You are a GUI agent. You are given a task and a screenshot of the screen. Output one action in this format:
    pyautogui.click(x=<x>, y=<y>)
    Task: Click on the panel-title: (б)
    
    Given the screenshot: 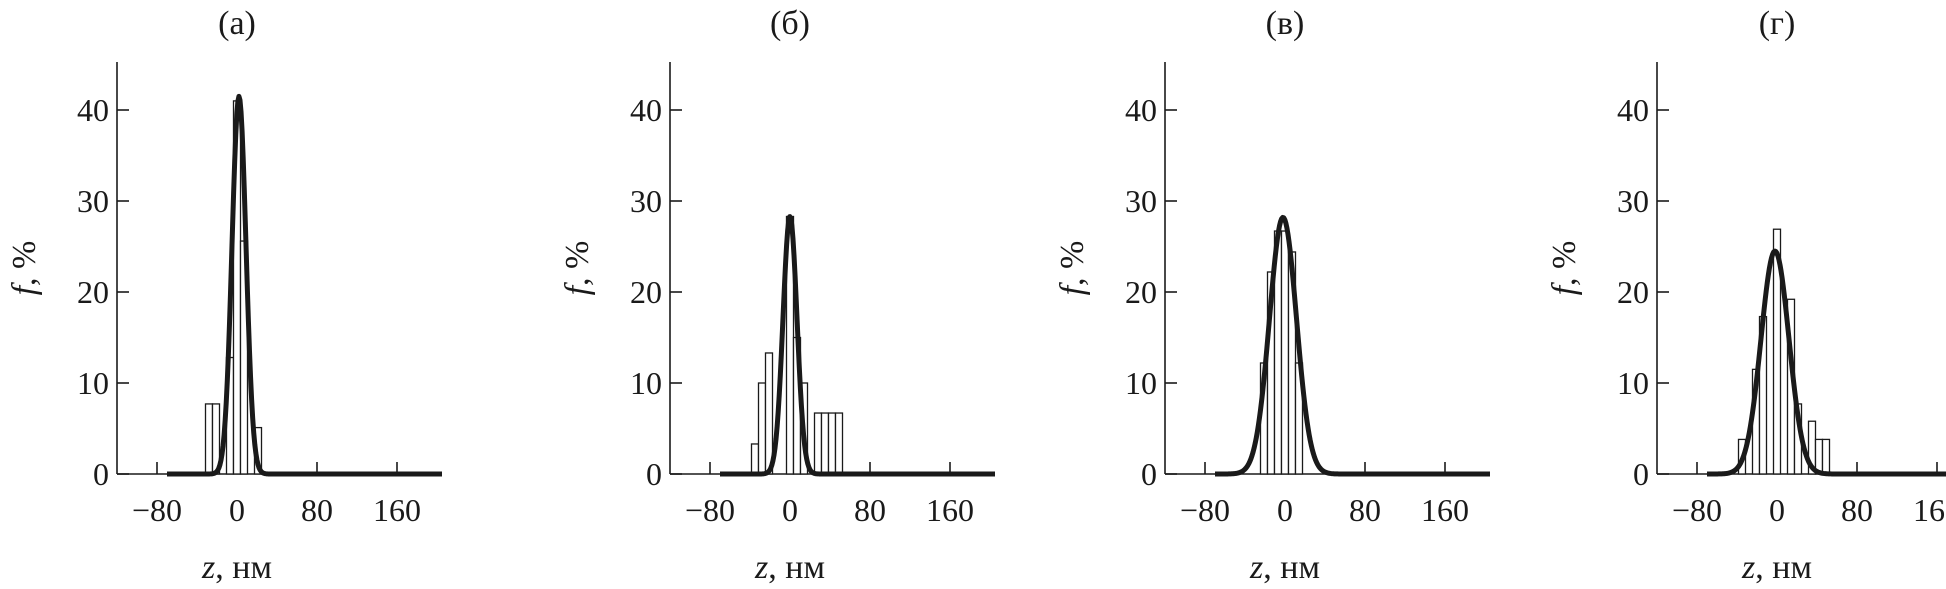 What is the action you would take?
    pyautogui.click(x=790, y=23)
    